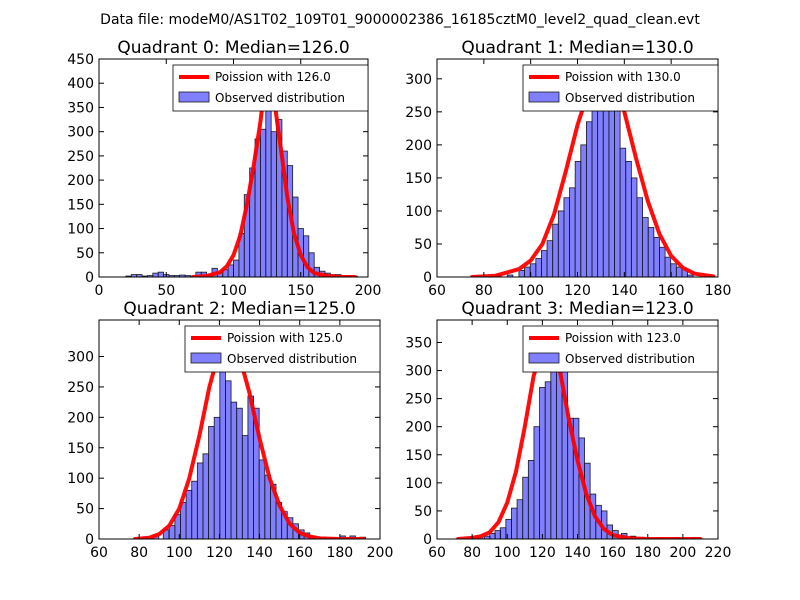  Describe the element at coordinates (80, 84) in the screenshot. I see `y-tick-label: 400` at that location.